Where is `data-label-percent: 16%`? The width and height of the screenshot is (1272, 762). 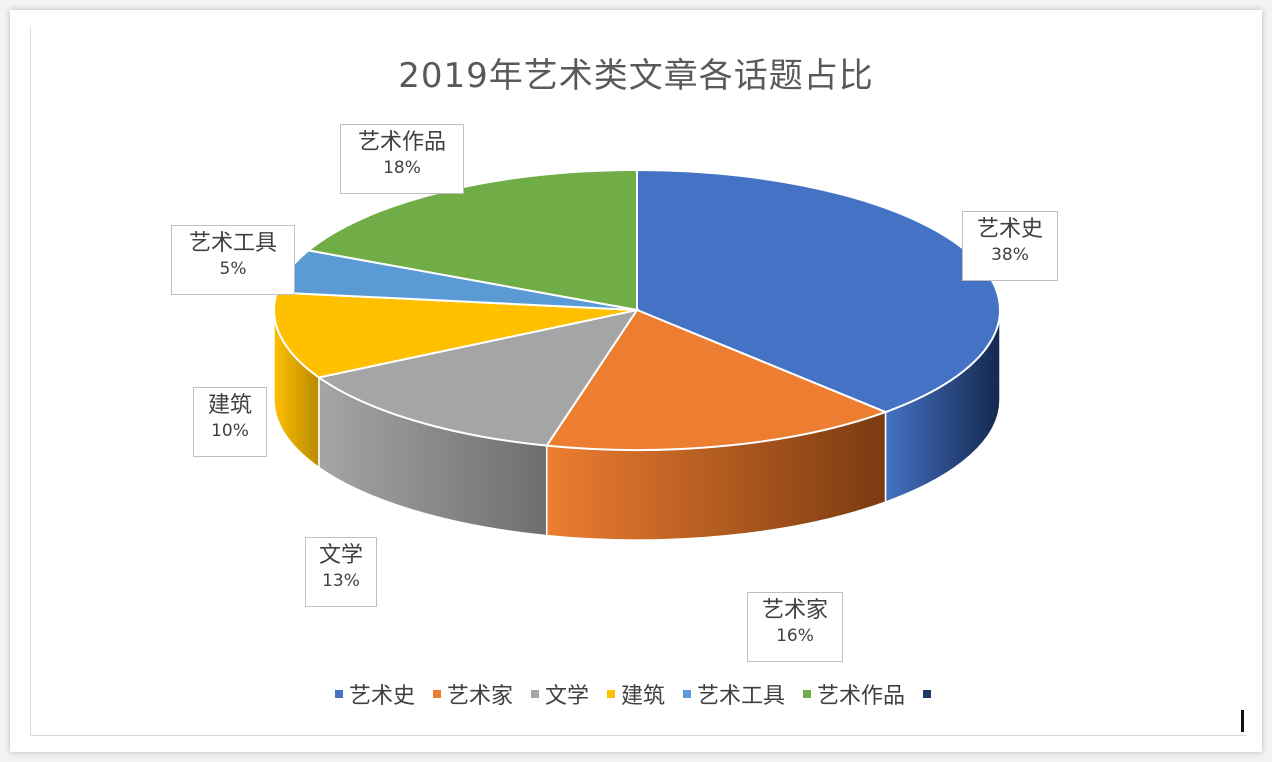
data-label-percent: 16% is located at coordinates (795, 636).